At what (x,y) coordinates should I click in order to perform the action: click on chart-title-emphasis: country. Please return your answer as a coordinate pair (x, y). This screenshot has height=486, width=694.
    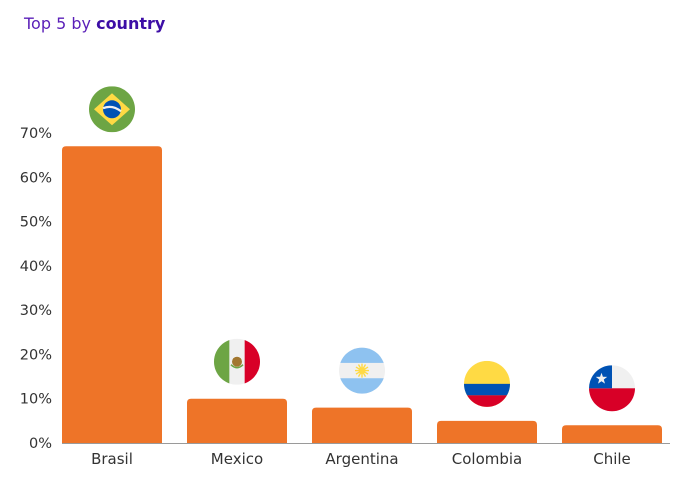
    Looking at the image, I should click on (131, 23).